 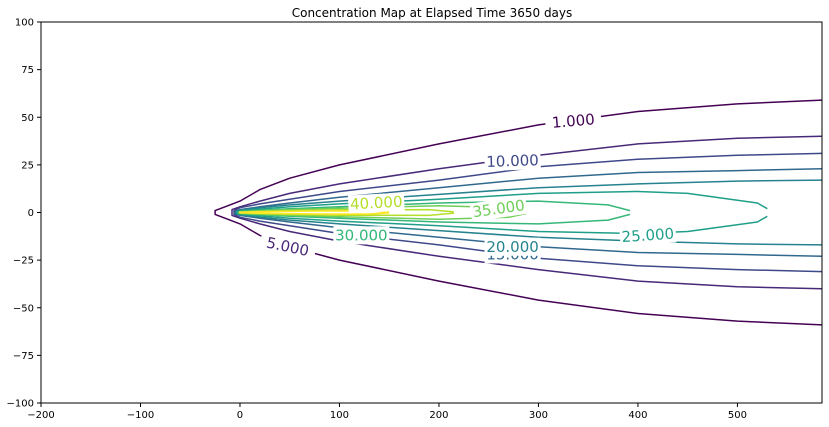 I want to click on contour-label-35: 35.000, so click(x=498, y=208).